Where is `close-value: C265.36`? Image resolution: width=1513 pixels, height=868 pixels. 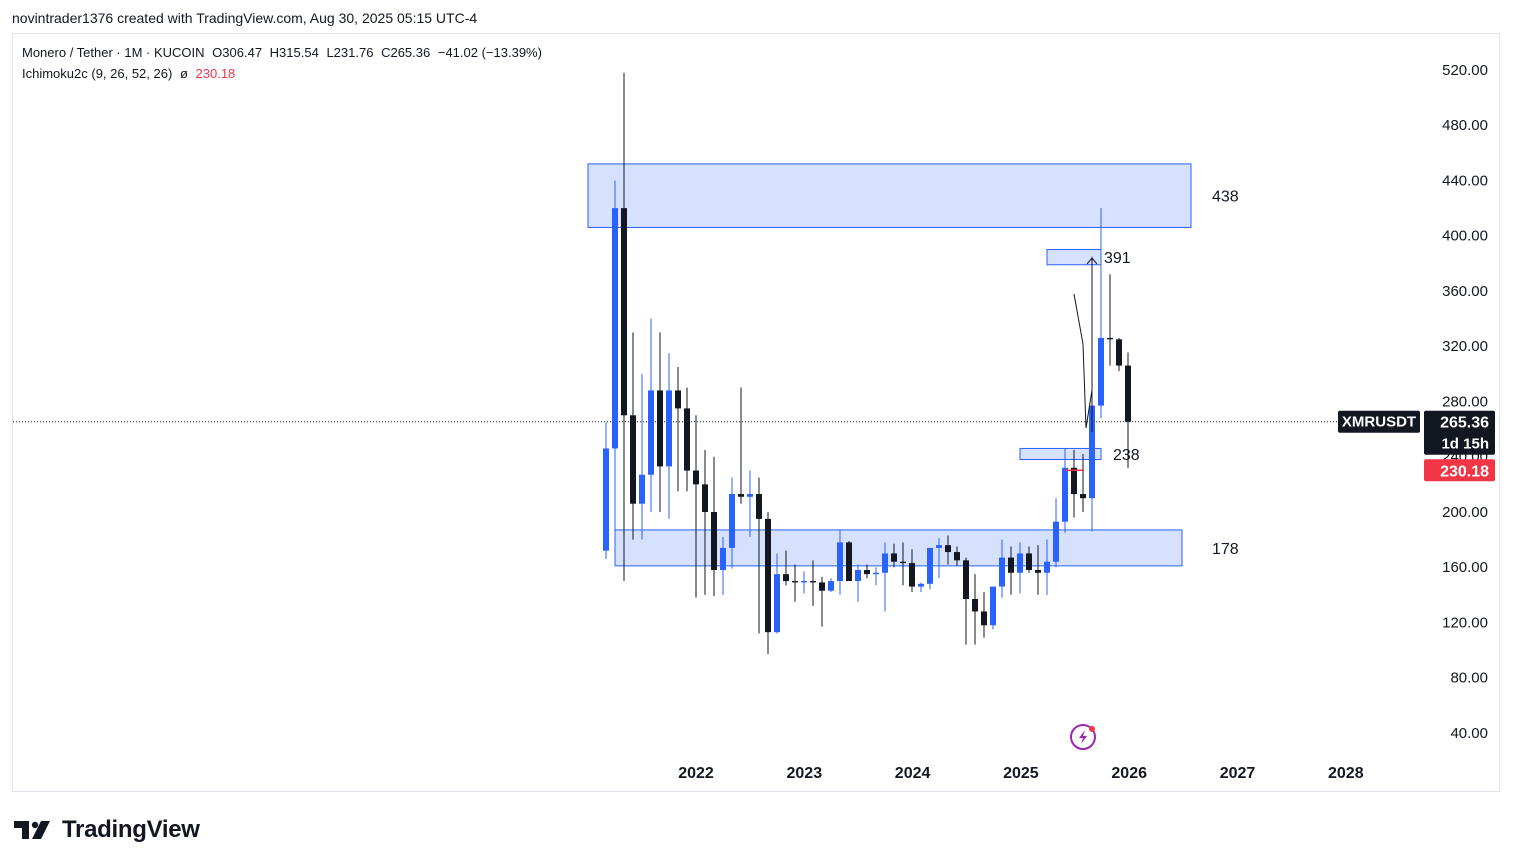 close-value: C265.36 is located at coordinates (406, 52).